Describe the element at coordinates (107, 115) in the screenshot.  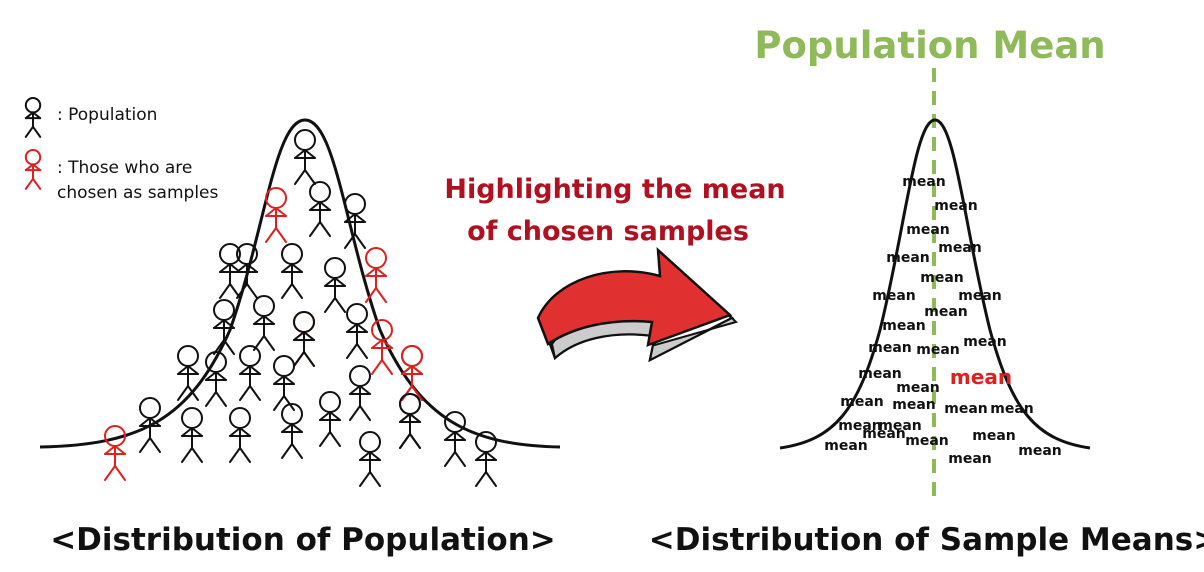
I see `legend-population-label: : Population` at that location.